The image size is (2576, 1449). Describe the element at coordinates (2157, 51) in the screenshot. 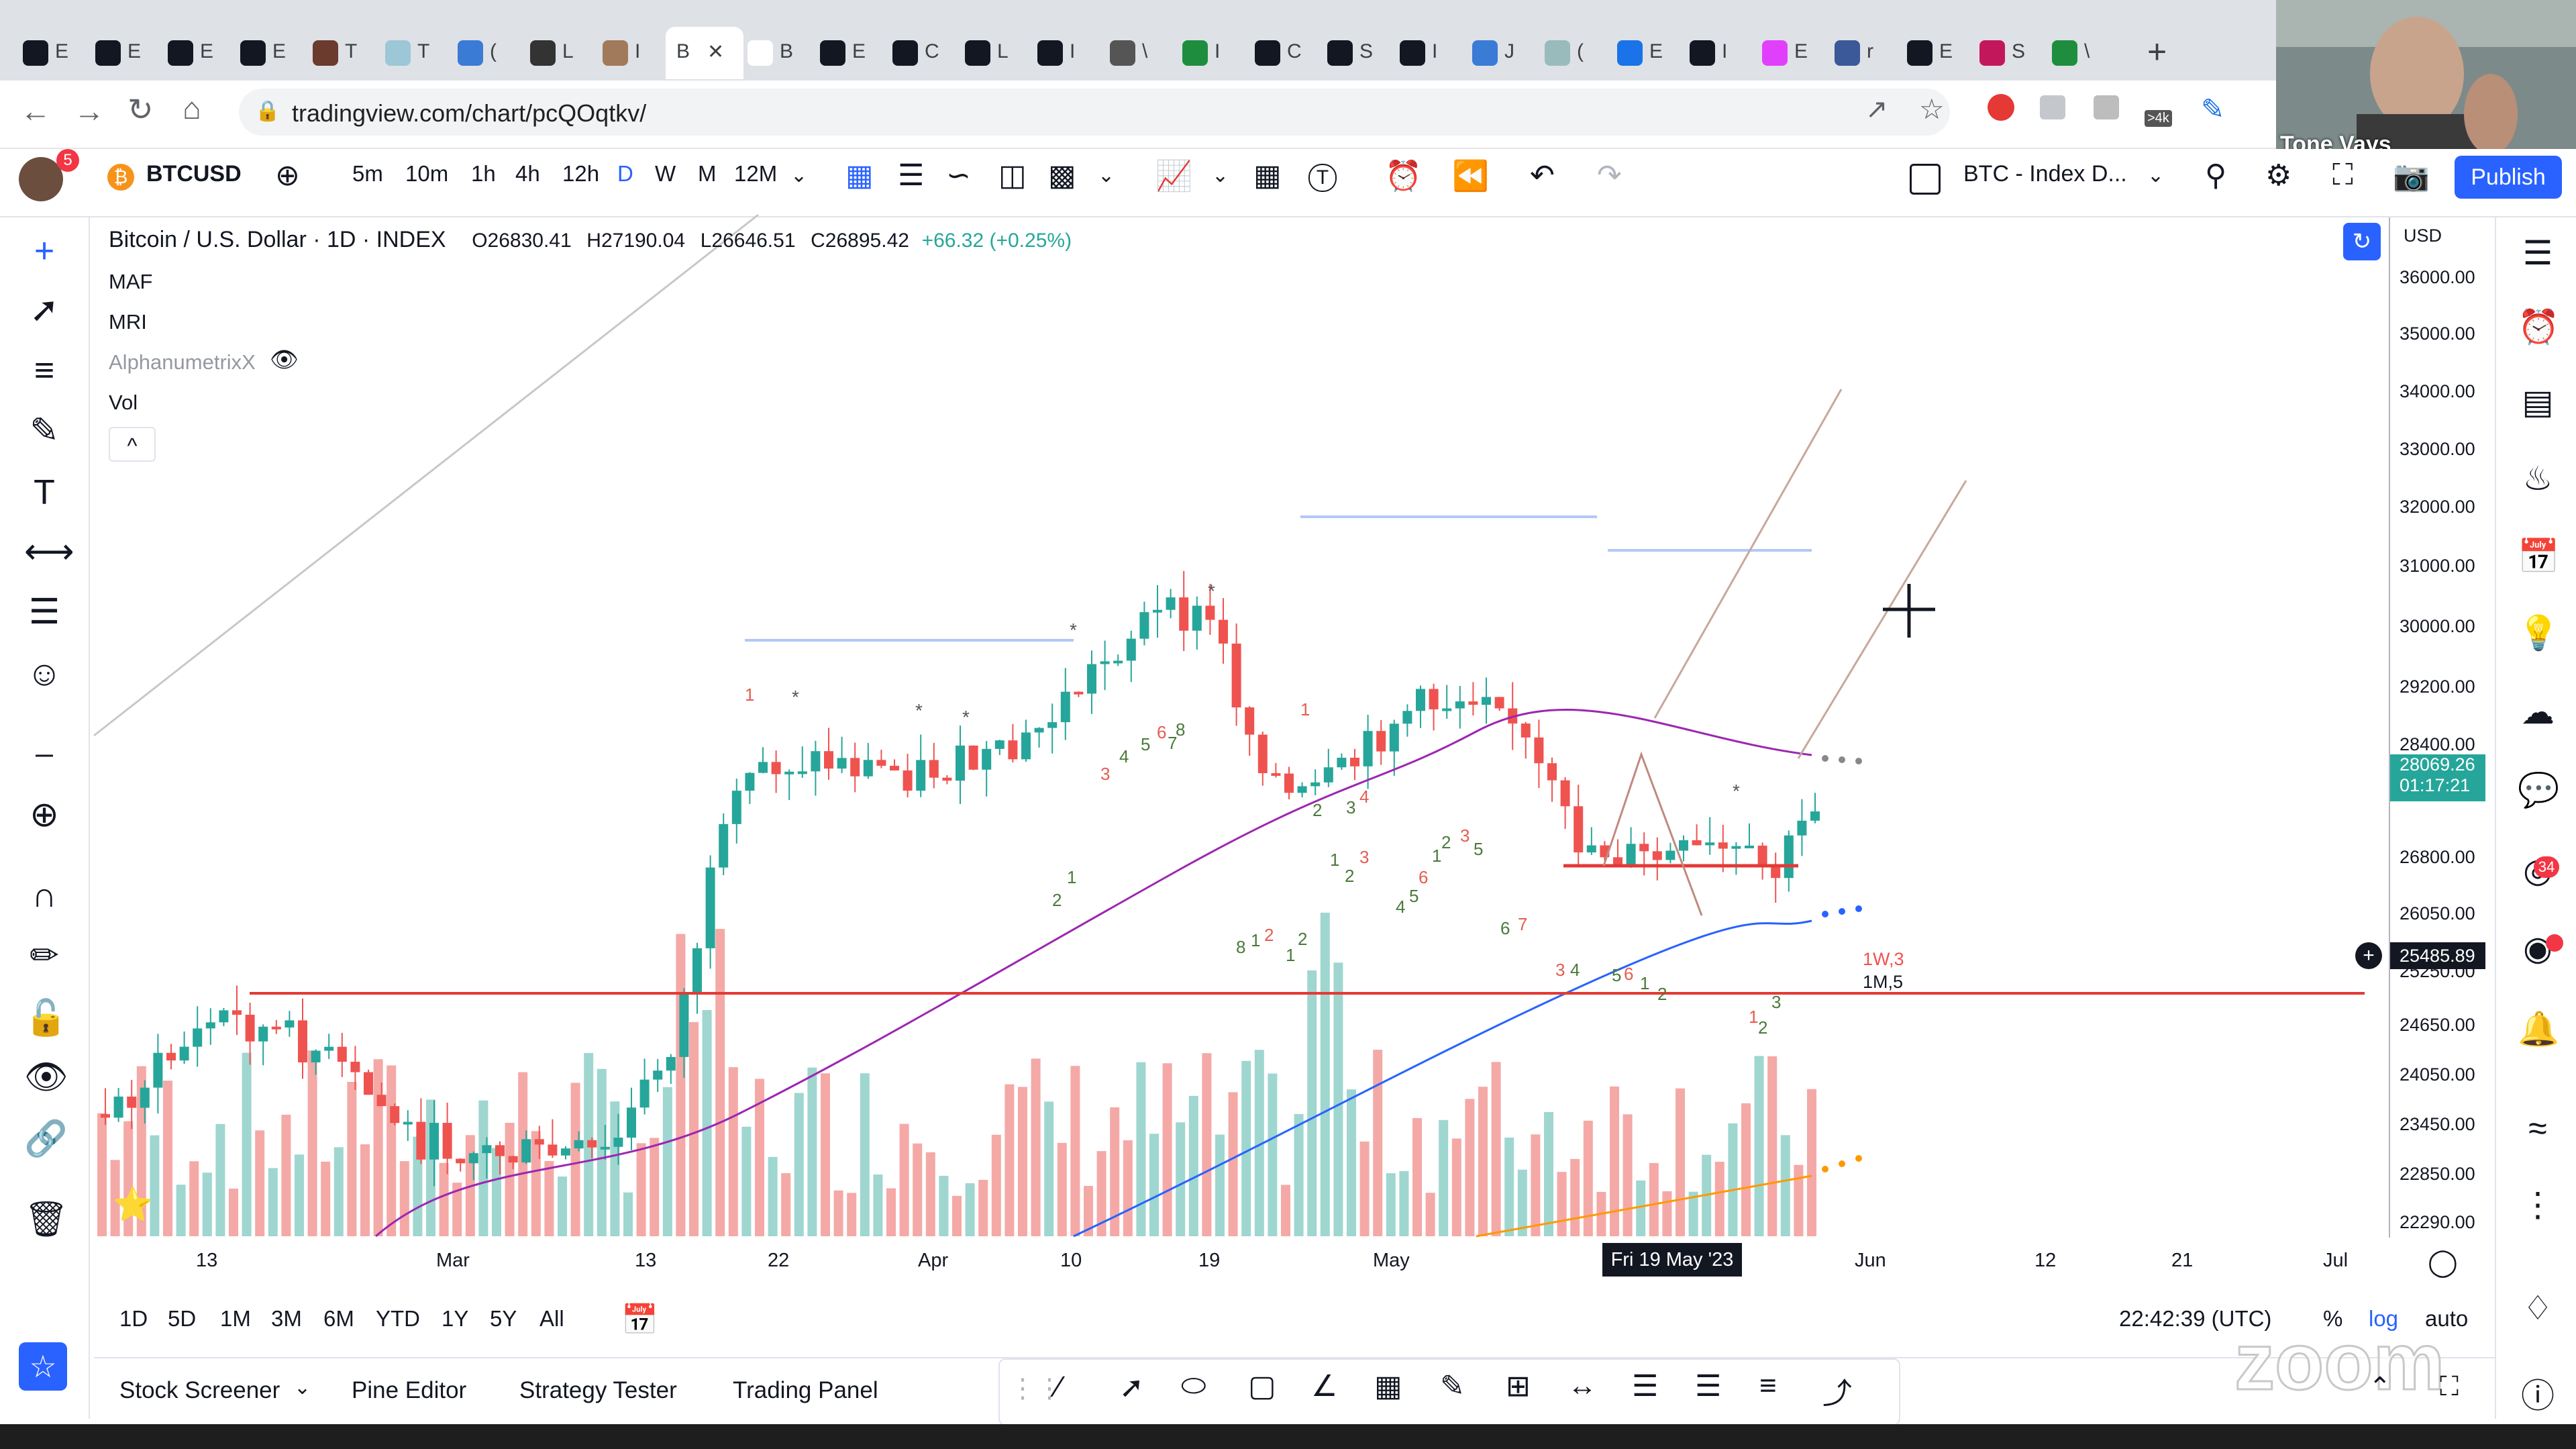

I see `new-tab-button: +` at that location.